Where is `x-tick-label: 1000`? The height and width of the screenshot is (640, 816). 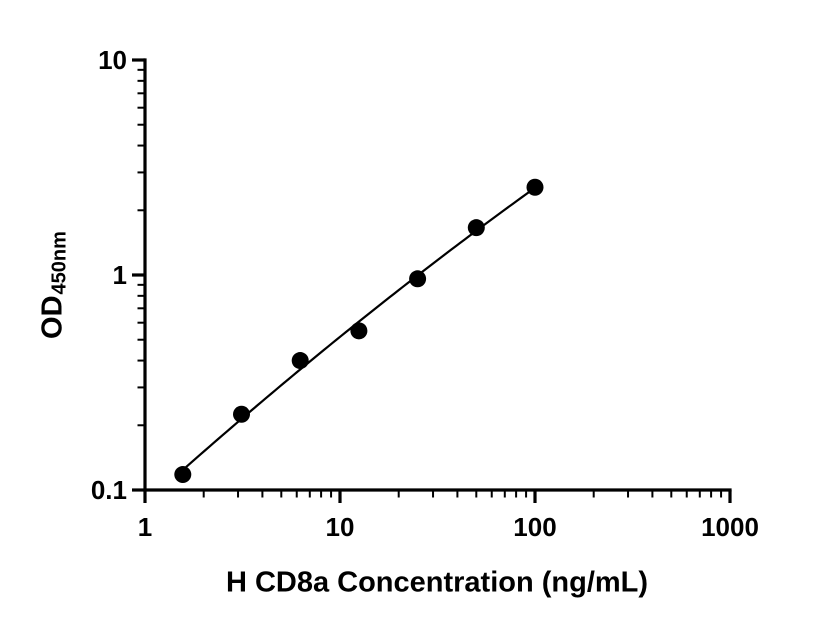 x-tick-label: 1000 is located at coordinates (730, 527).